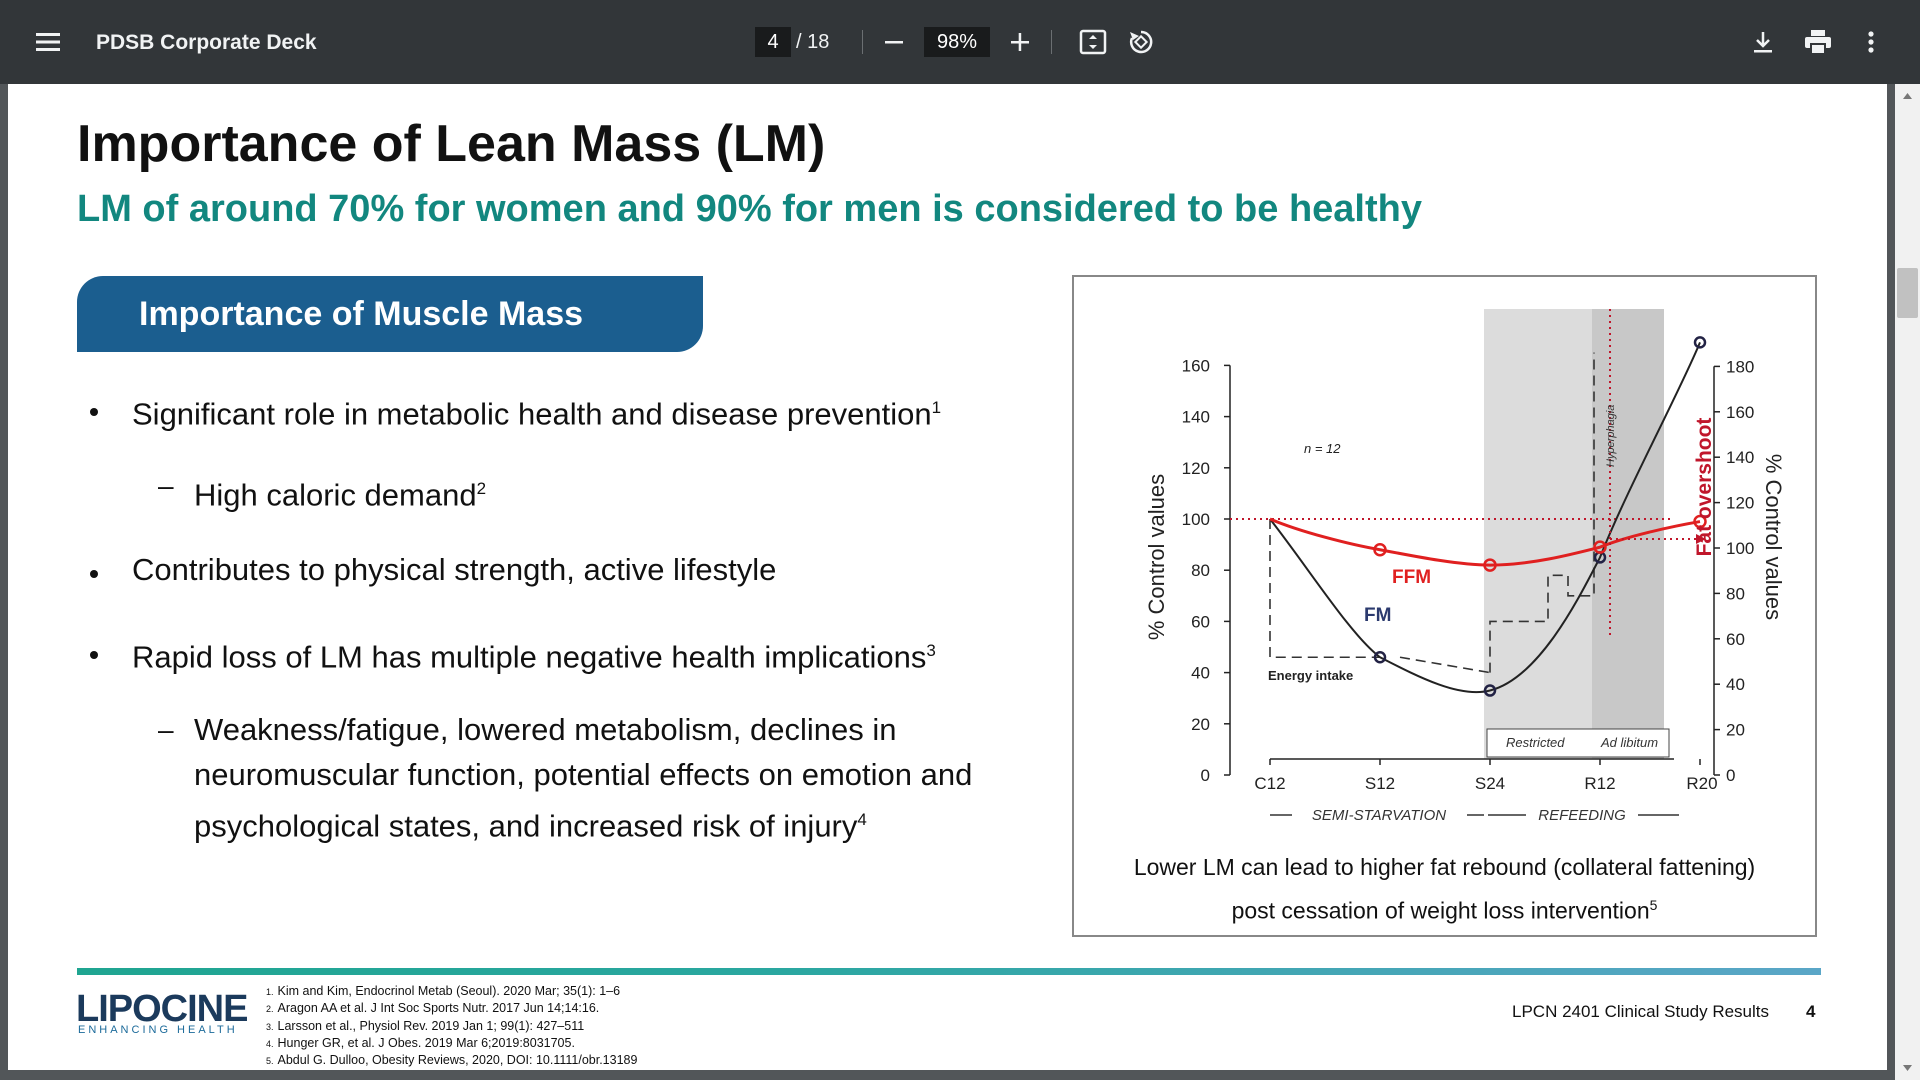 The height and width of the screenshot is (1080, 1920). Describe the element at coordinates (1322, 448) in the screenshot. I see `n-label: n = 12` at that location.